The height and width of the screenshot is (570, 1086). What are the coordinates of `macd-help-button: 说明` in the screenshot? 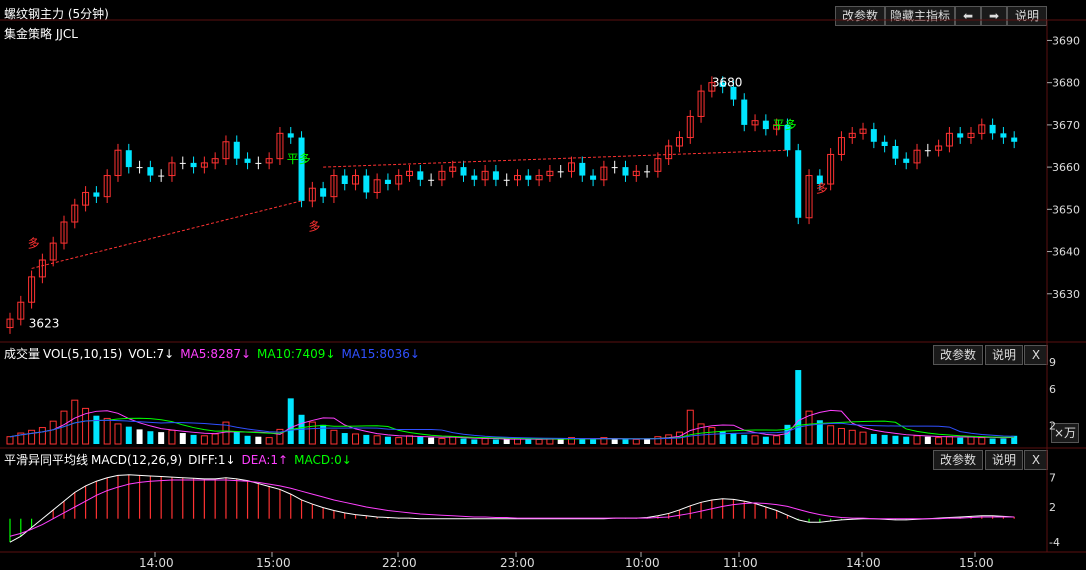 It's located at (1004, 460).